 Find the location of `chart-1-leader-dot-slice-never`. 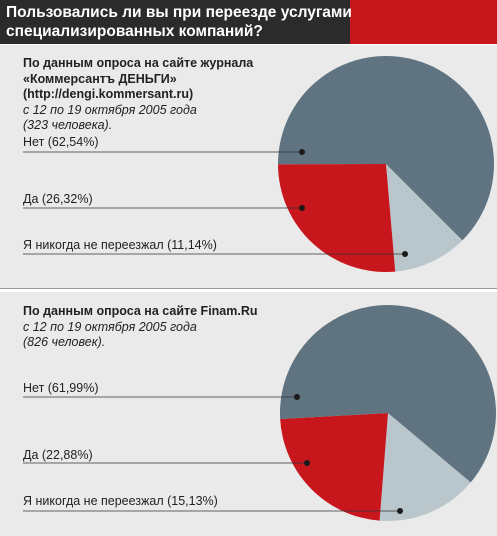

chart-1-leader-dot-slice-never is located at coordinates (405, 254).